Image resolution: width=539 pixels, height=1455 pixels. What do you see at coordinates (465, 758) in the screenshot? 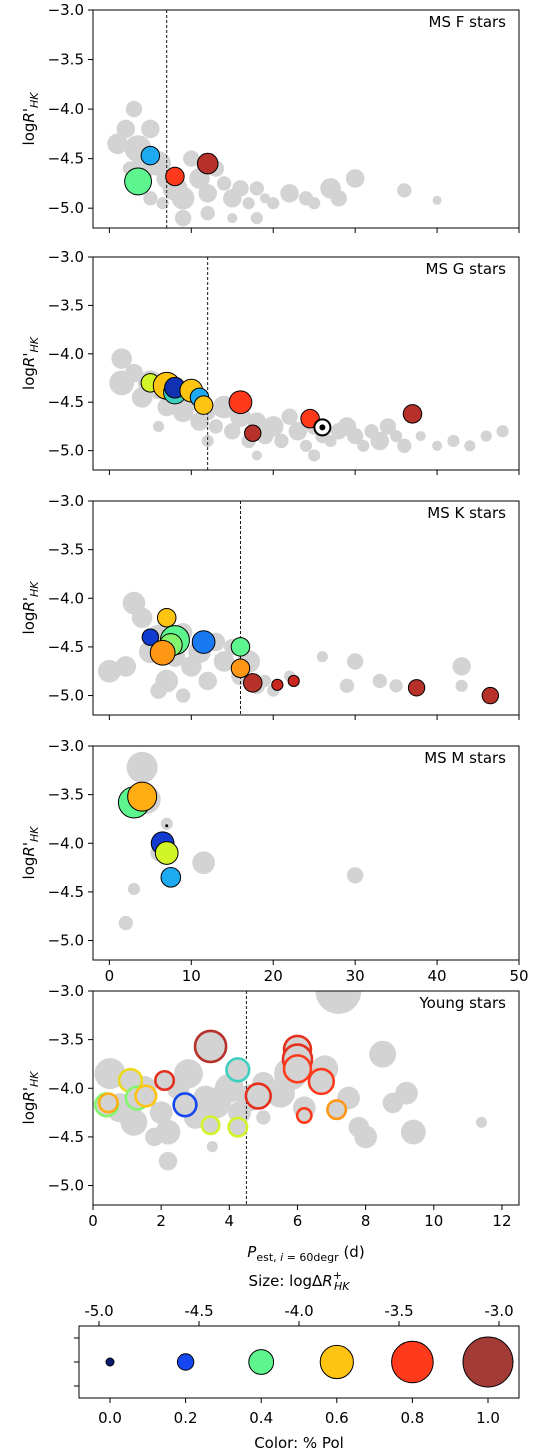
I see `panel-title: MS M stars` at bounding box center [465, 758].